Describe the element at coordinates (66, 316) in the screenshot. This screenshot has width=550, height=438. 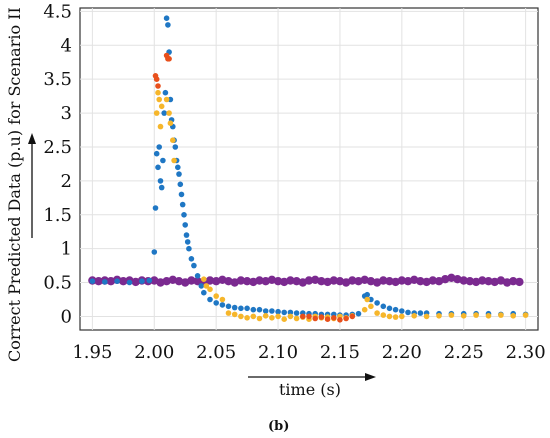
I see `y-tick-label: 0` at that location.